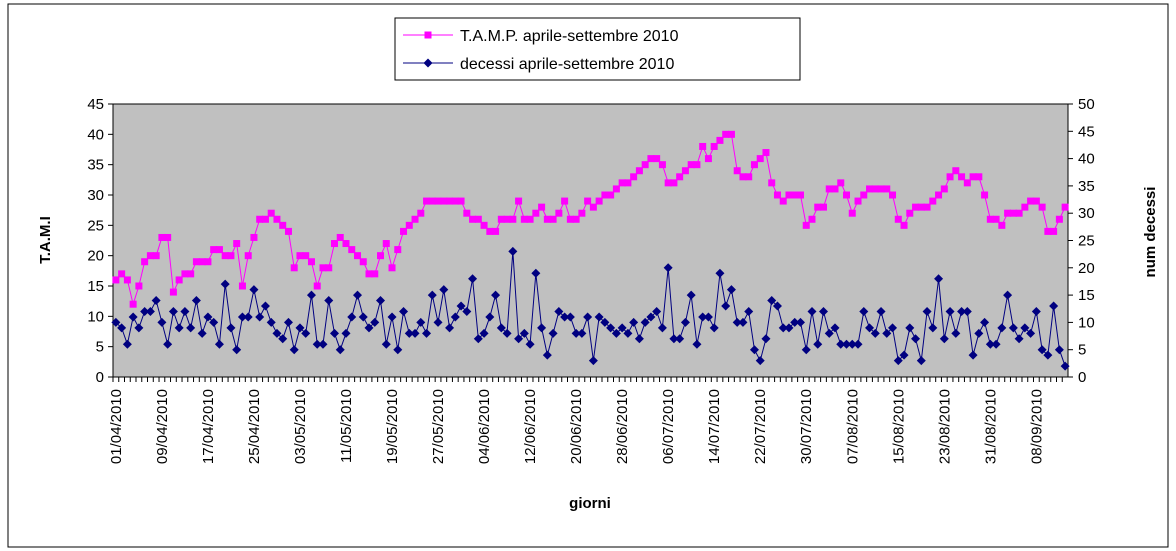 This screenshot has width=1176, height=551. I want to click on x-tick-label: 25/04/2010, so click(254, 426).